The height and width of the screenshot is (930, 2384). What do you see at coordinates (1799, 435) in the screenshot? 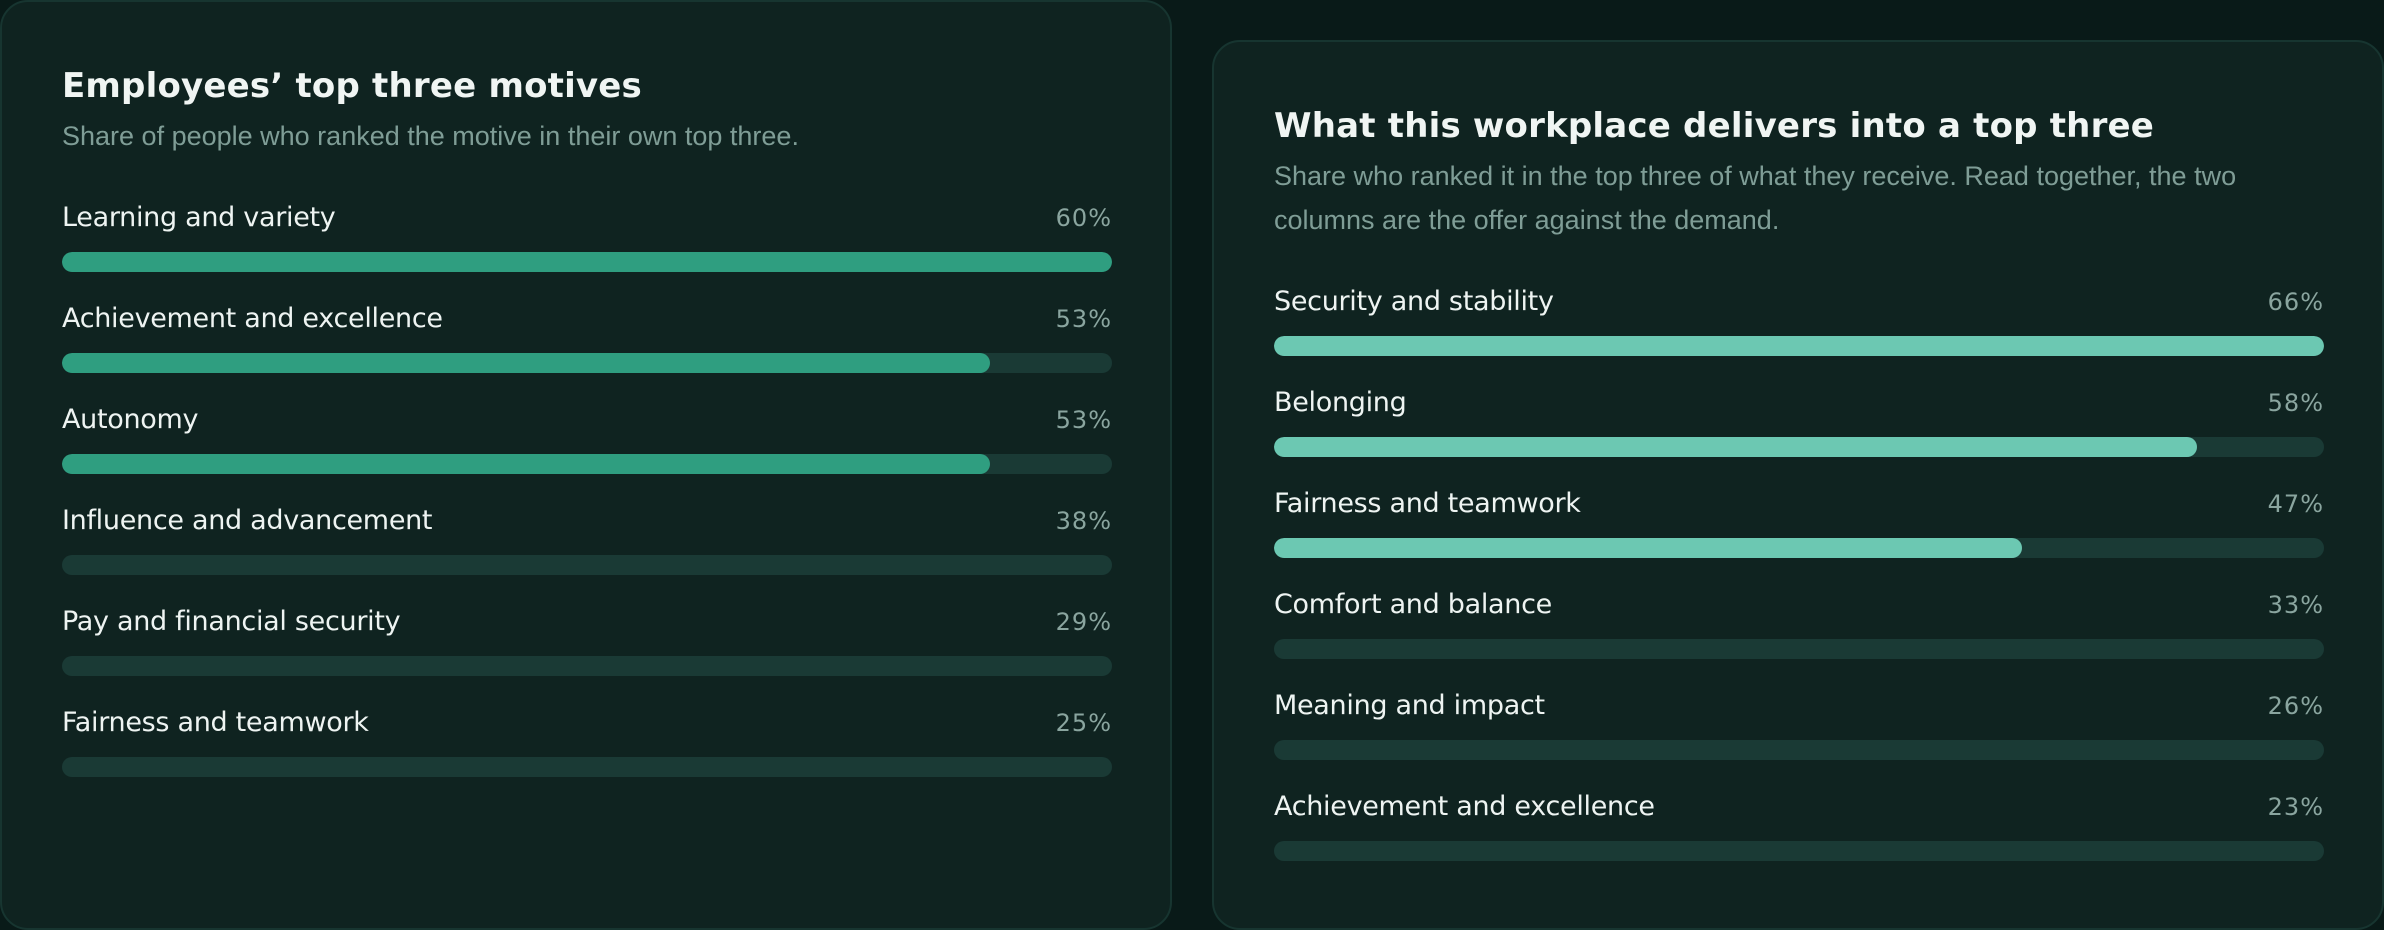
I see `deliver-bar-row: Belonging 58%` at bounding box center [1799, 435].